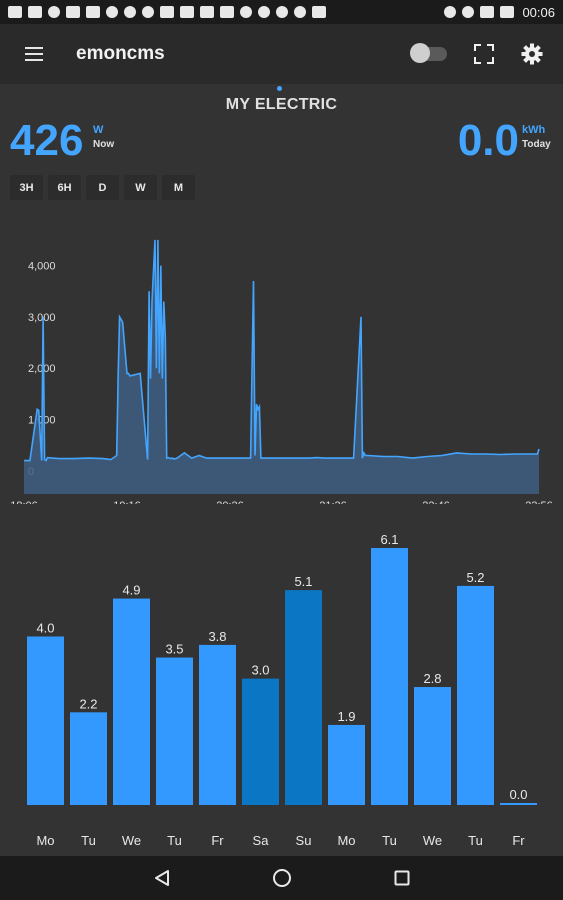 This screenshot has height=900, width=563. Describe the element at coordinates (26, 187) in the screenshot. I see `range-3h-button: 3H` at that location.